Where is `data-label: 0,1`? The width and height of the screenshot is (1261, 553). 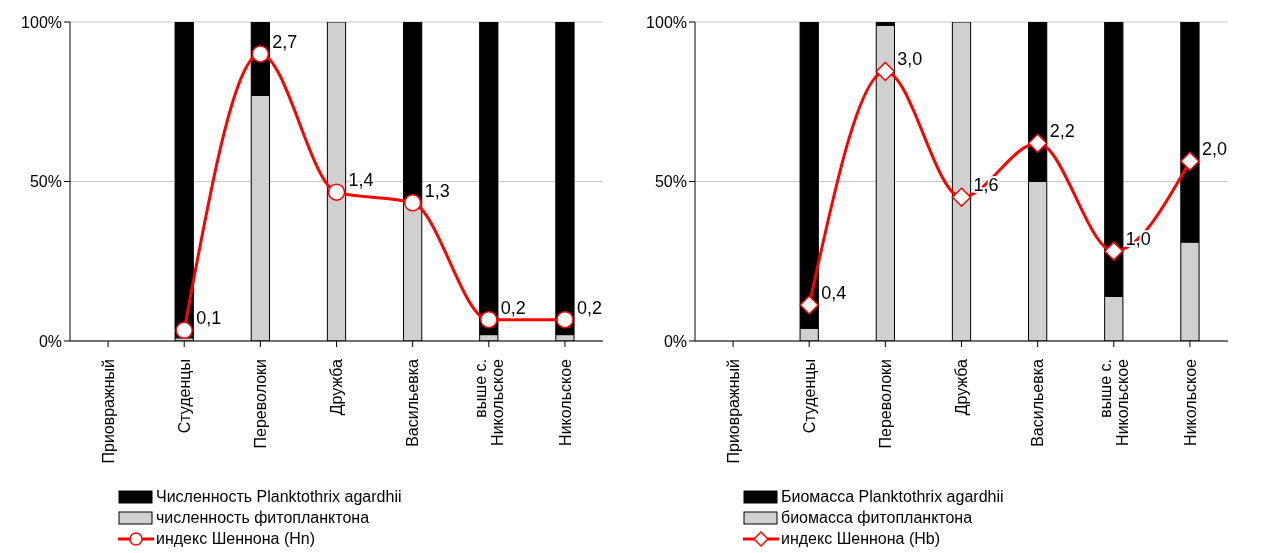 data-label: 0,1 is located at coordinates (209, 318).